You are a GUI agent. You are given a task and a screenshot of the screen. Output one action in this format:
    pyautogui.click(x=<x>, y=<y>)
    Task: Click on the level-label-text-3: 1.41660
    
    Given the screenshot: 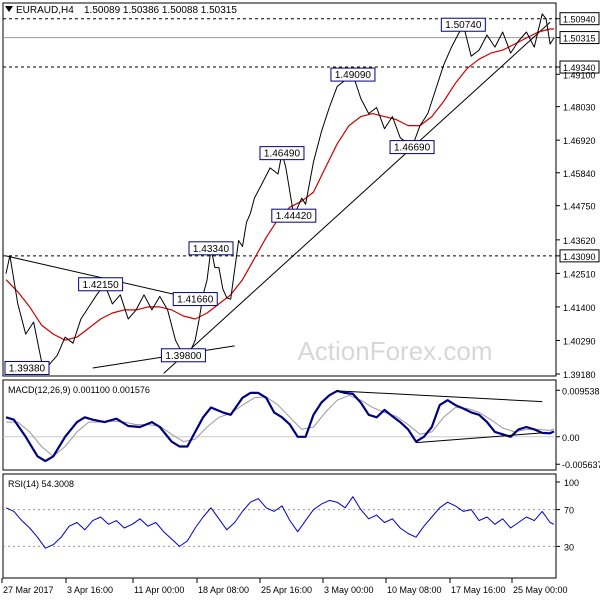 What is the action you would take?
    pyautogui.click(x=195, y=300)
    